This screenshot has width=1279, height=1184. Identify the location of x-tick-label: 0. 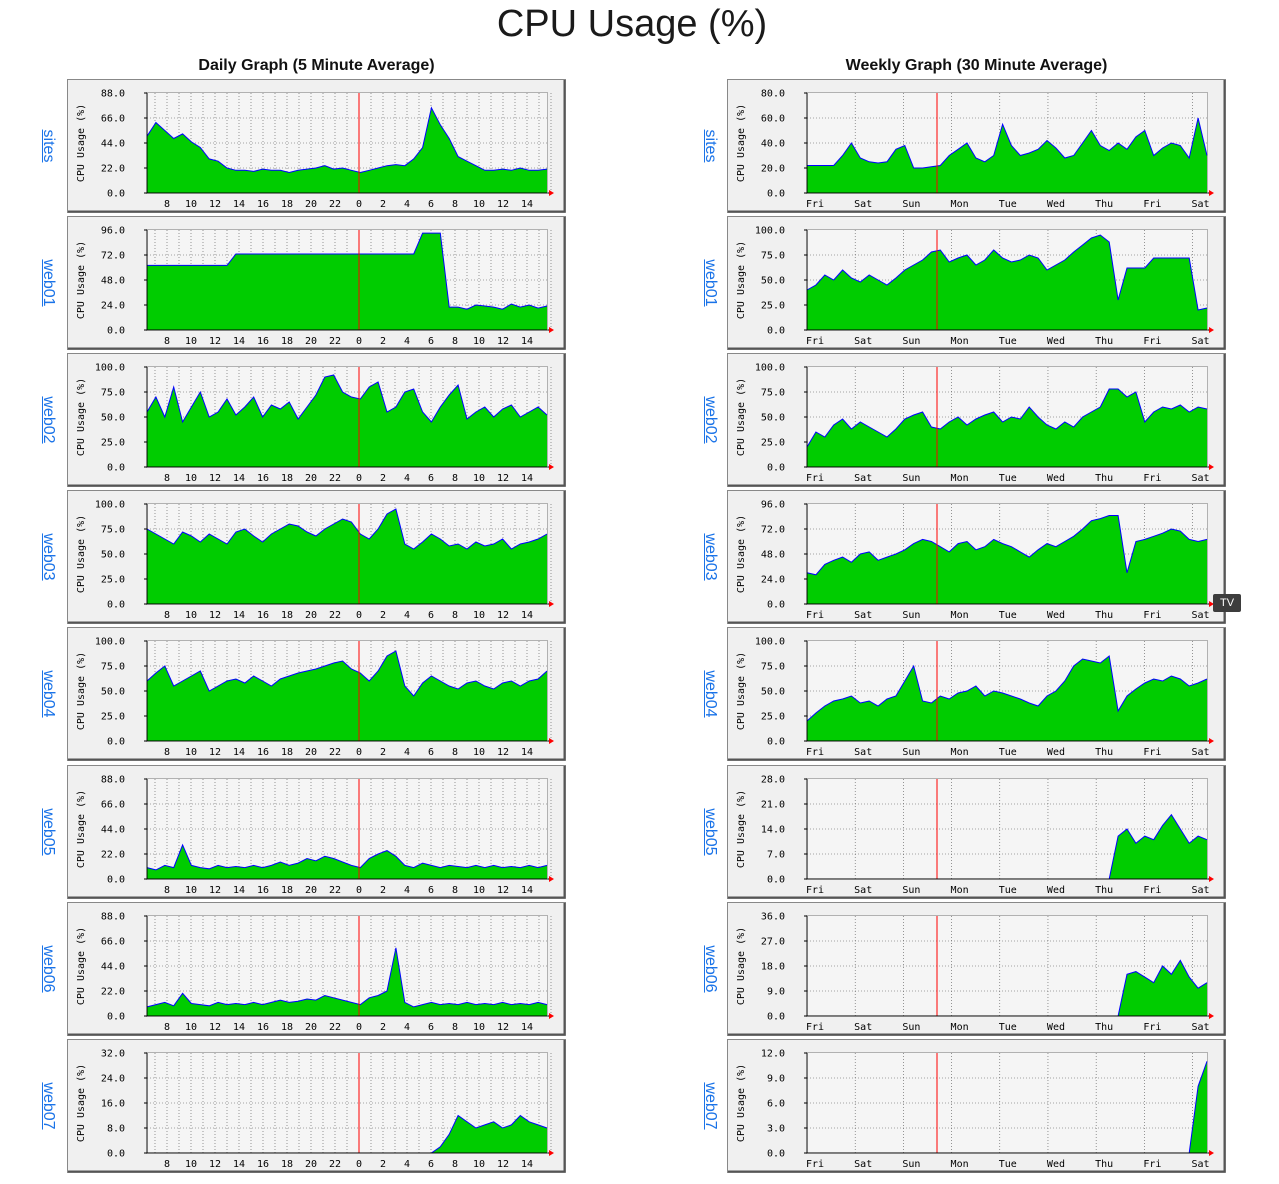
(359, 615).